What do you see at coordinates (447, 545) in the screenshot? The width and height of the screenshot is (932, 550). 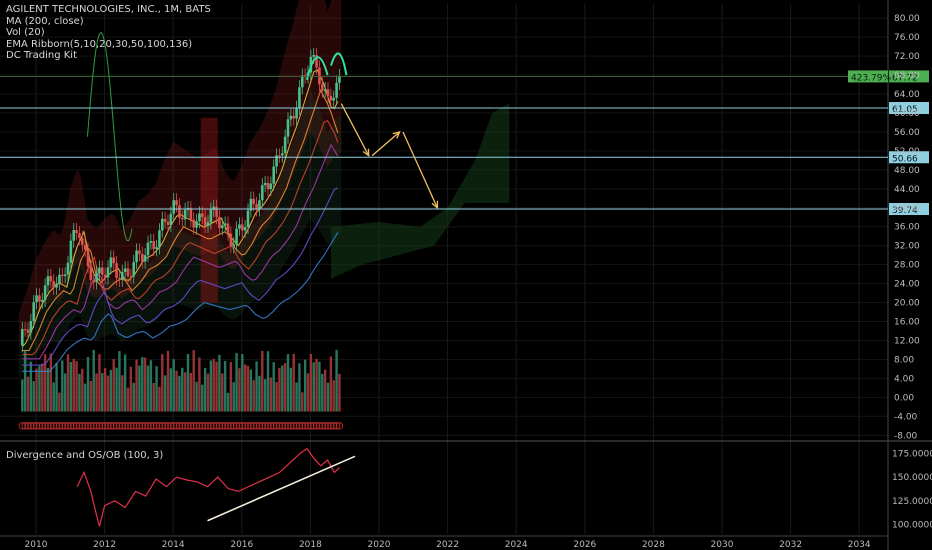 I see `time-tick-label: 2022` at bounding box center [447, 545].